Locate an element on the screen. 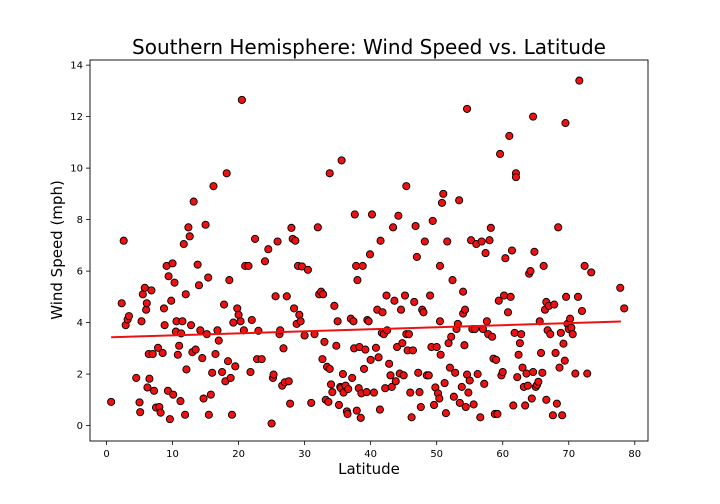 This screenshot has width=720, height=504. y-tick-label: 4 is located at coordinates (80, 323).